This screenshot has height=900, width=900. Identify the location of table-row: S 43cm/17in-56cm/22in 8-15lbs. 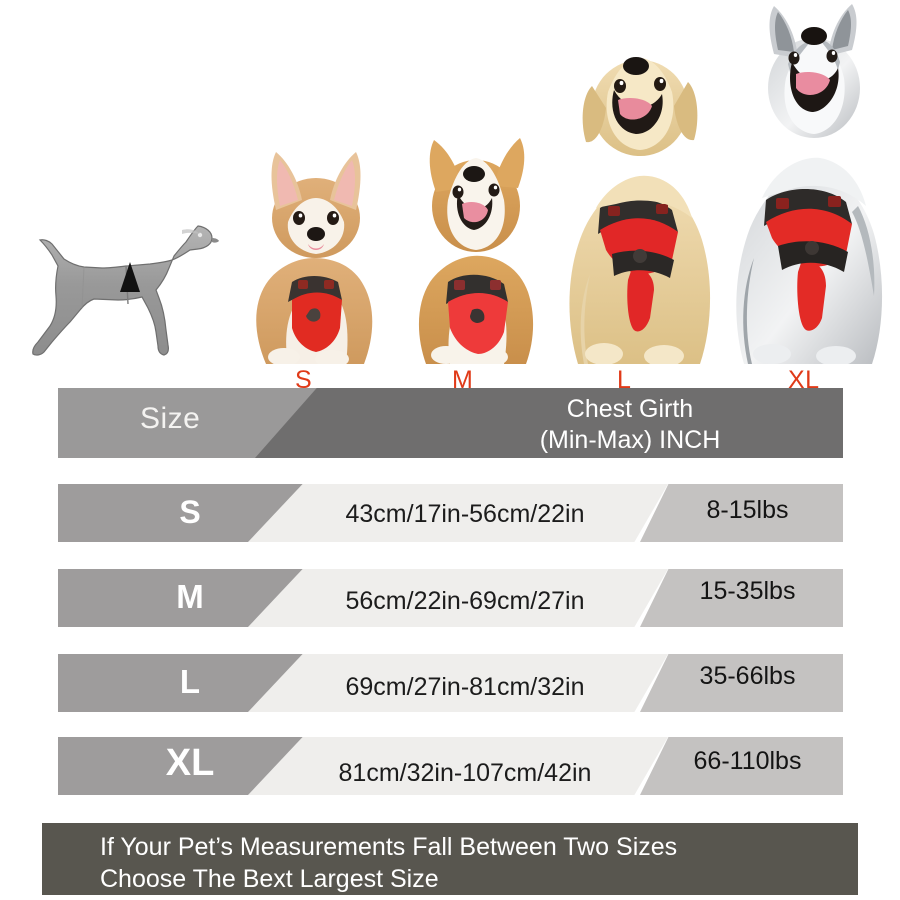
(450, 515).